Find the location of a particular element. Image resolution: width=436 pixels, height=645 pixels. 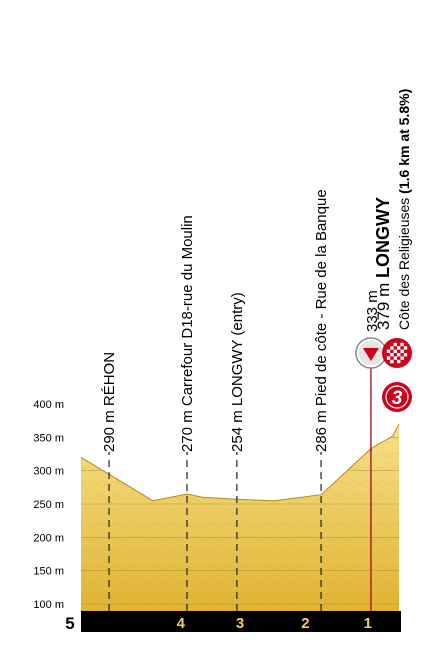

kom-category-icon: 3 is located at coordinates (397, 397).